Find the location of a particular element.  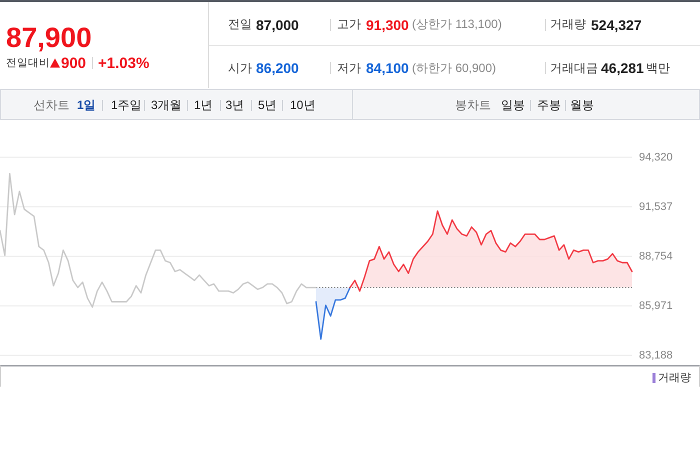

stat-value: 524,327 is located at coordinates (616, 25).